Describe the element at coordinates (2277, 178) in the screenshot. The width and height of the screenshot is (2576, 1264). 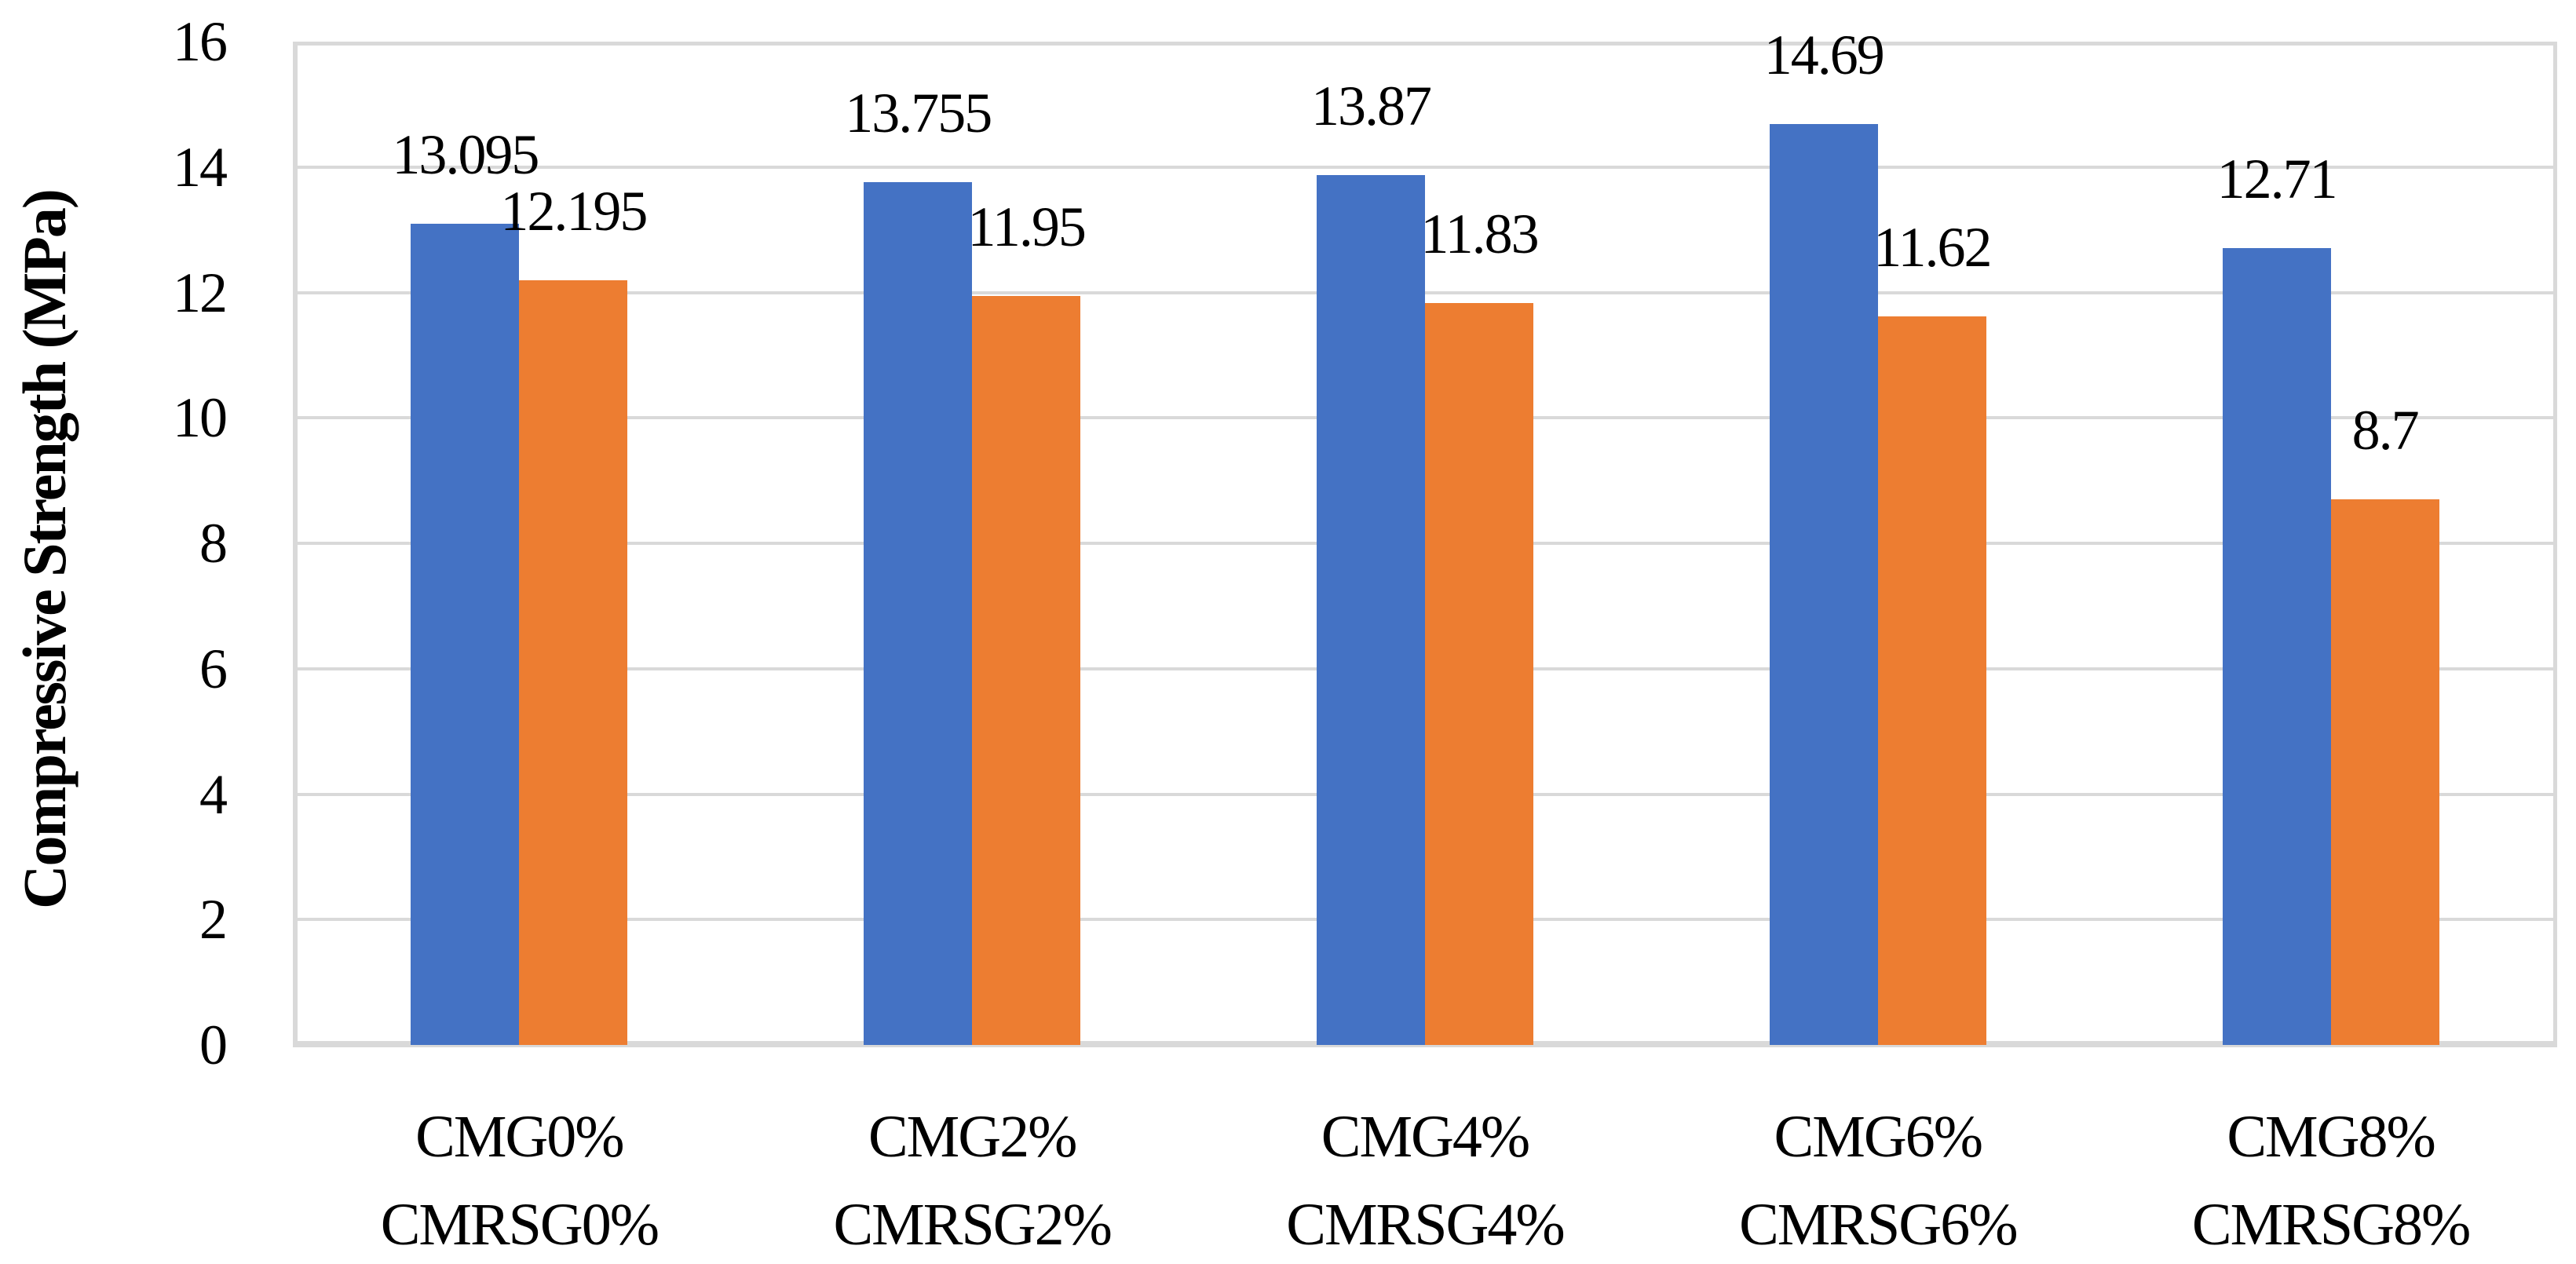
I see `blue-series-value-label-4: 12.71` at that location.